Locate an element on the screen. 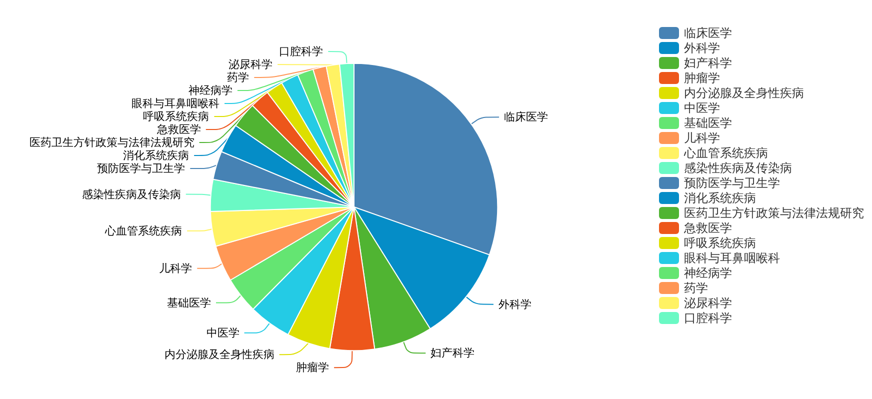  slice-label: 消化系统疾病 is located at coordinates (156, 155).